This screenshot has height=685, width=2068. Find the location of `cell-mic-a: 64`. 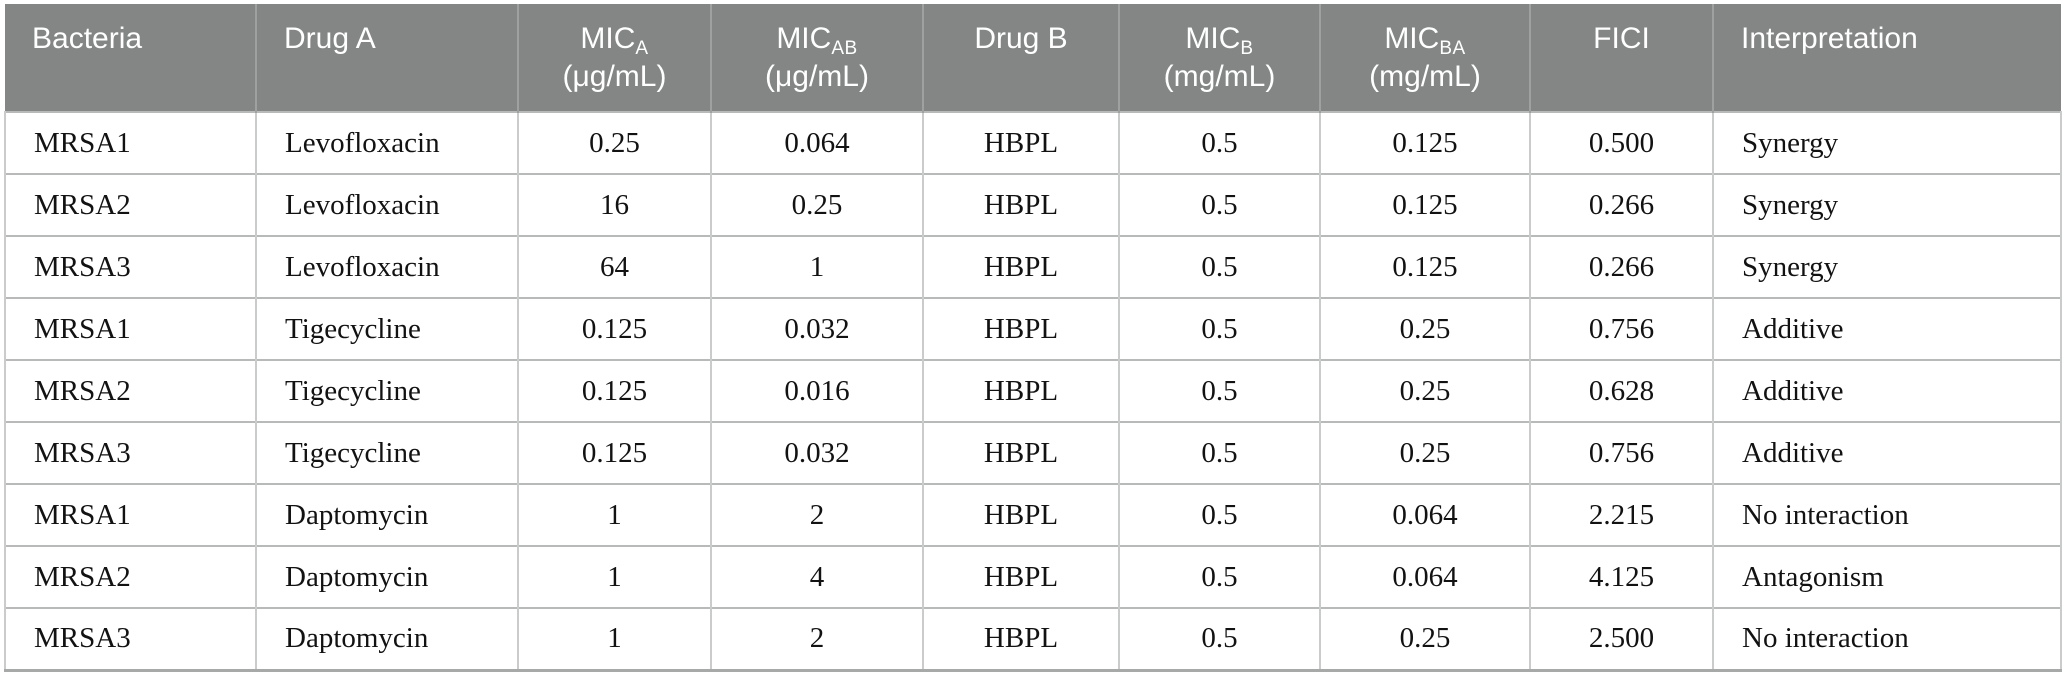

cell-mic-a: 64 is located at coordinates (615, 266).